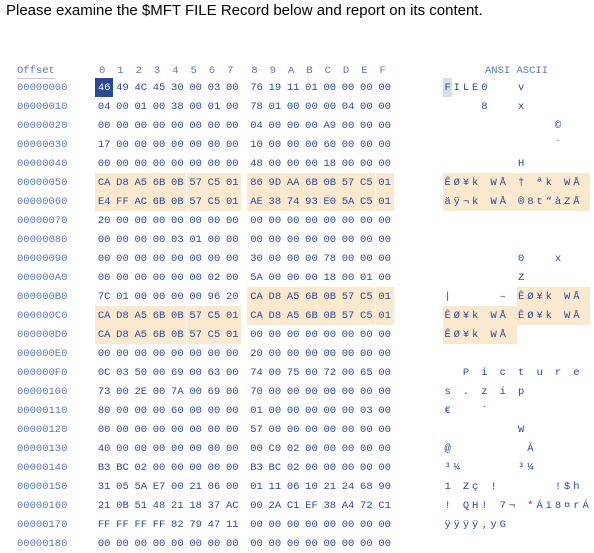 The height and width of the screenshot is (553, 594). What do you see at coordinates (122, 334) in the screenshot?
I see `hex-byte: D8` at bounding box center [122, 334].